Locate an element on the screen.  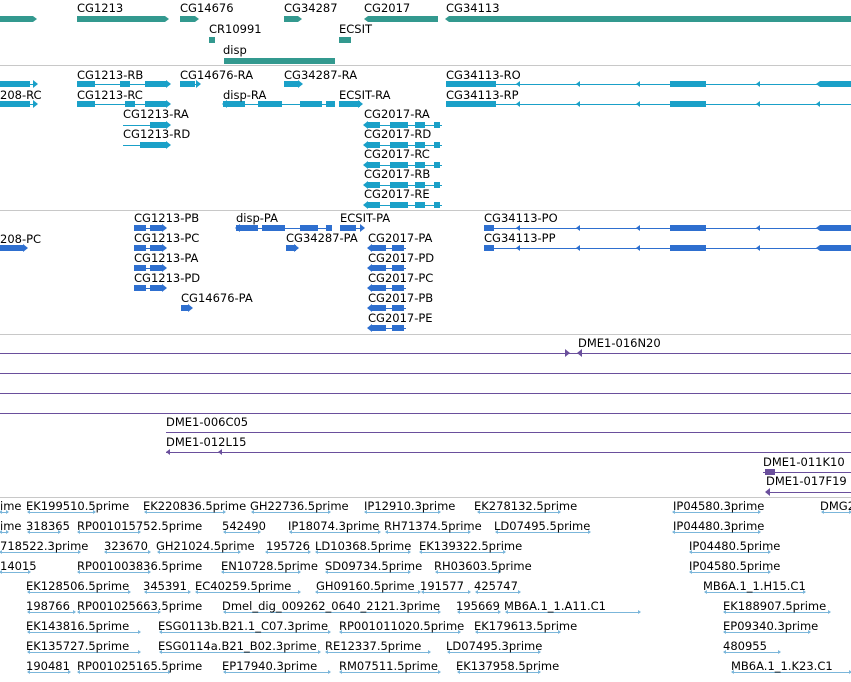
est-label: MB6A.1_1.H15.C1 is located at coordinates (754, 586).